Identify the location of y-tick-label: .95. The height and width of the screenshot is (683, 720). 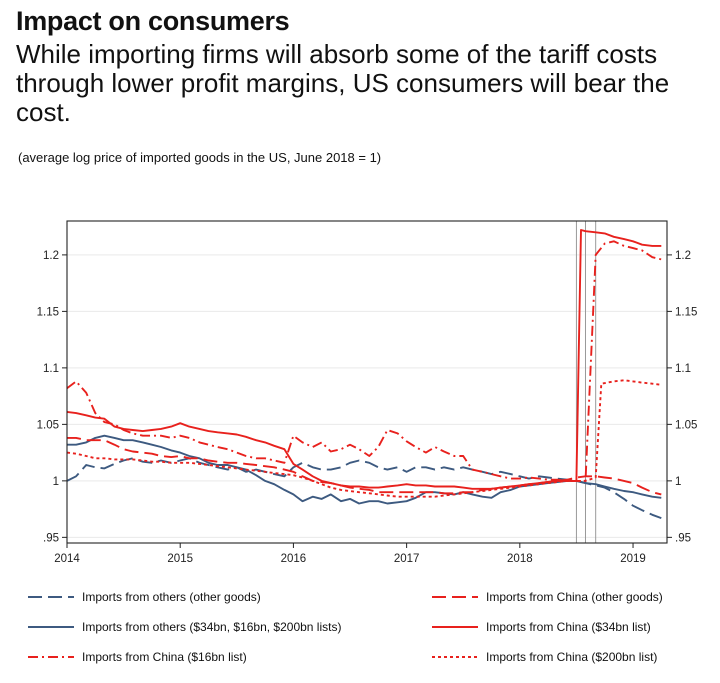
(51, 538).